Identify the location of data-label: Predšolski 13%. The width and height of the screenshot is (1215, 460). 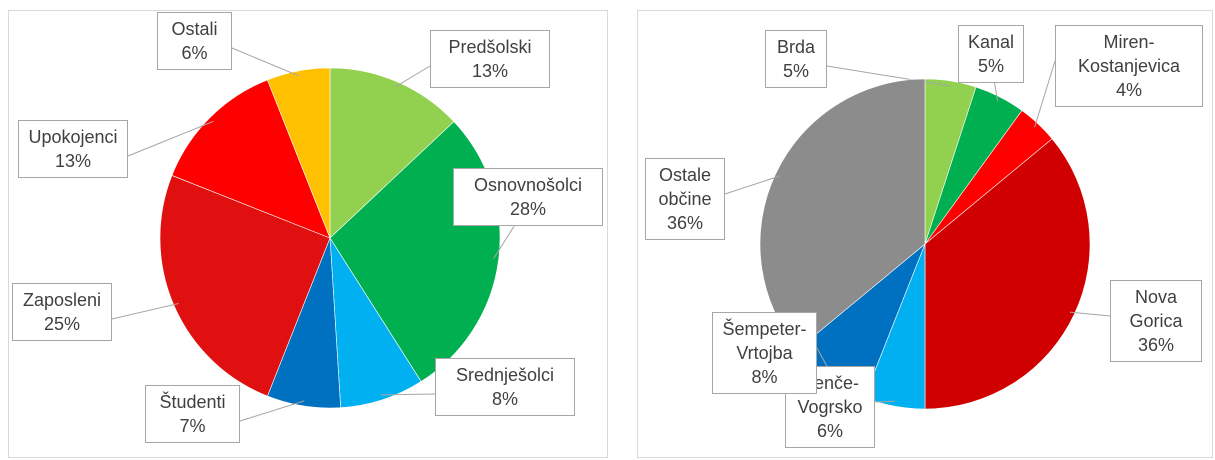
(490, 59).